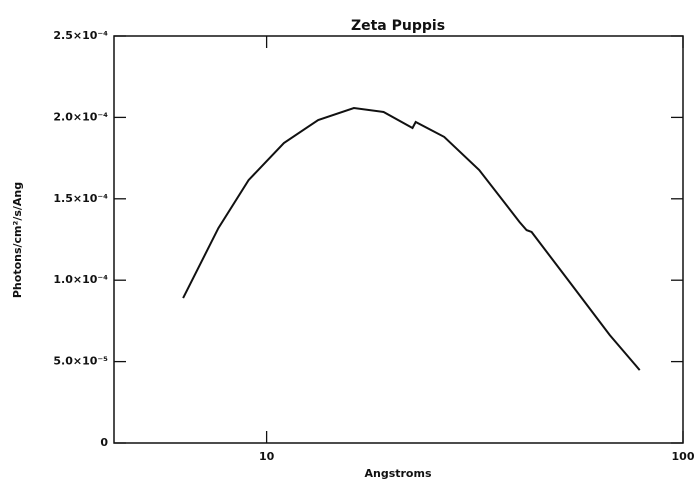 The image size is (699, 483). What do you see at coordinates (80, 198) in the screenshot?
I see `y-tick-label: 1.5×10⁻⁴` at bounding box center [80, 198].